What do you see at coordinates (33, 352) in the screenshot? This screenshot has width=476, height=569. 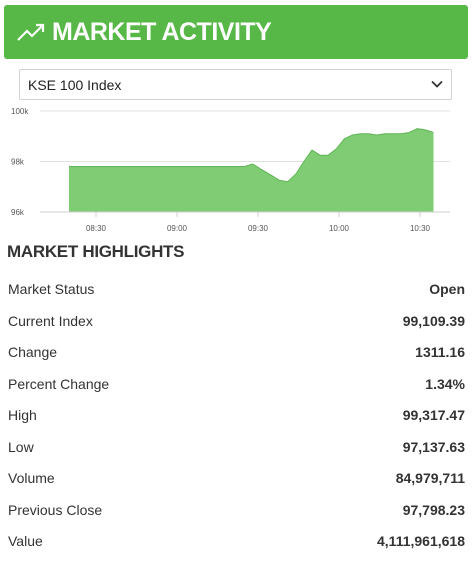 I see `highlight-label: Change` at bounding box center [33, 352].